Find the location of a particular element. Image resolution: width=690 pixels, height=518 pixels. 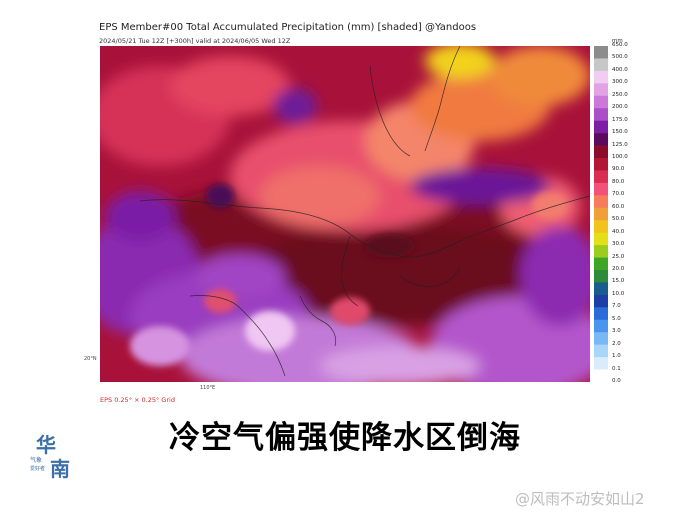

headline: 冷空气偏强使降水区倒海 is located at coordinates (345, 438).